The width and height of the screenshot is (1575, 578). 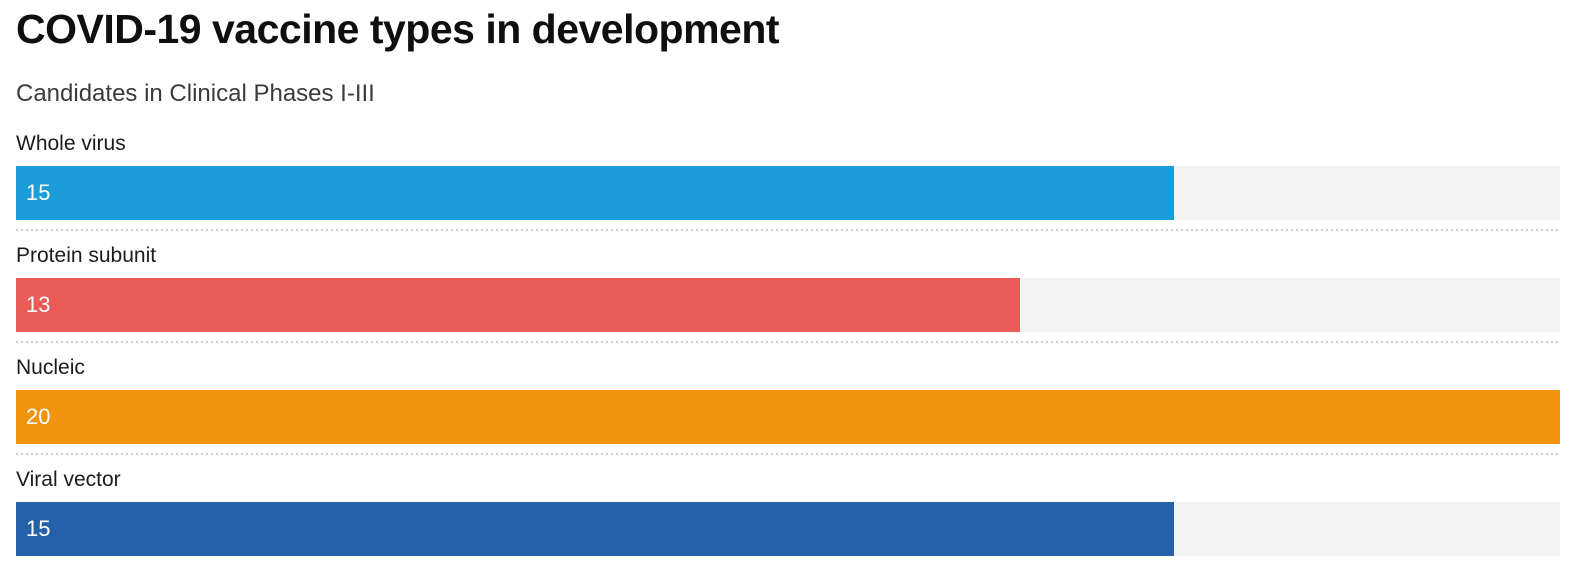 What do you see at coordinates (518, 305) in the screenshot?
I see `bar: 13` at bounding box center [518, 305].